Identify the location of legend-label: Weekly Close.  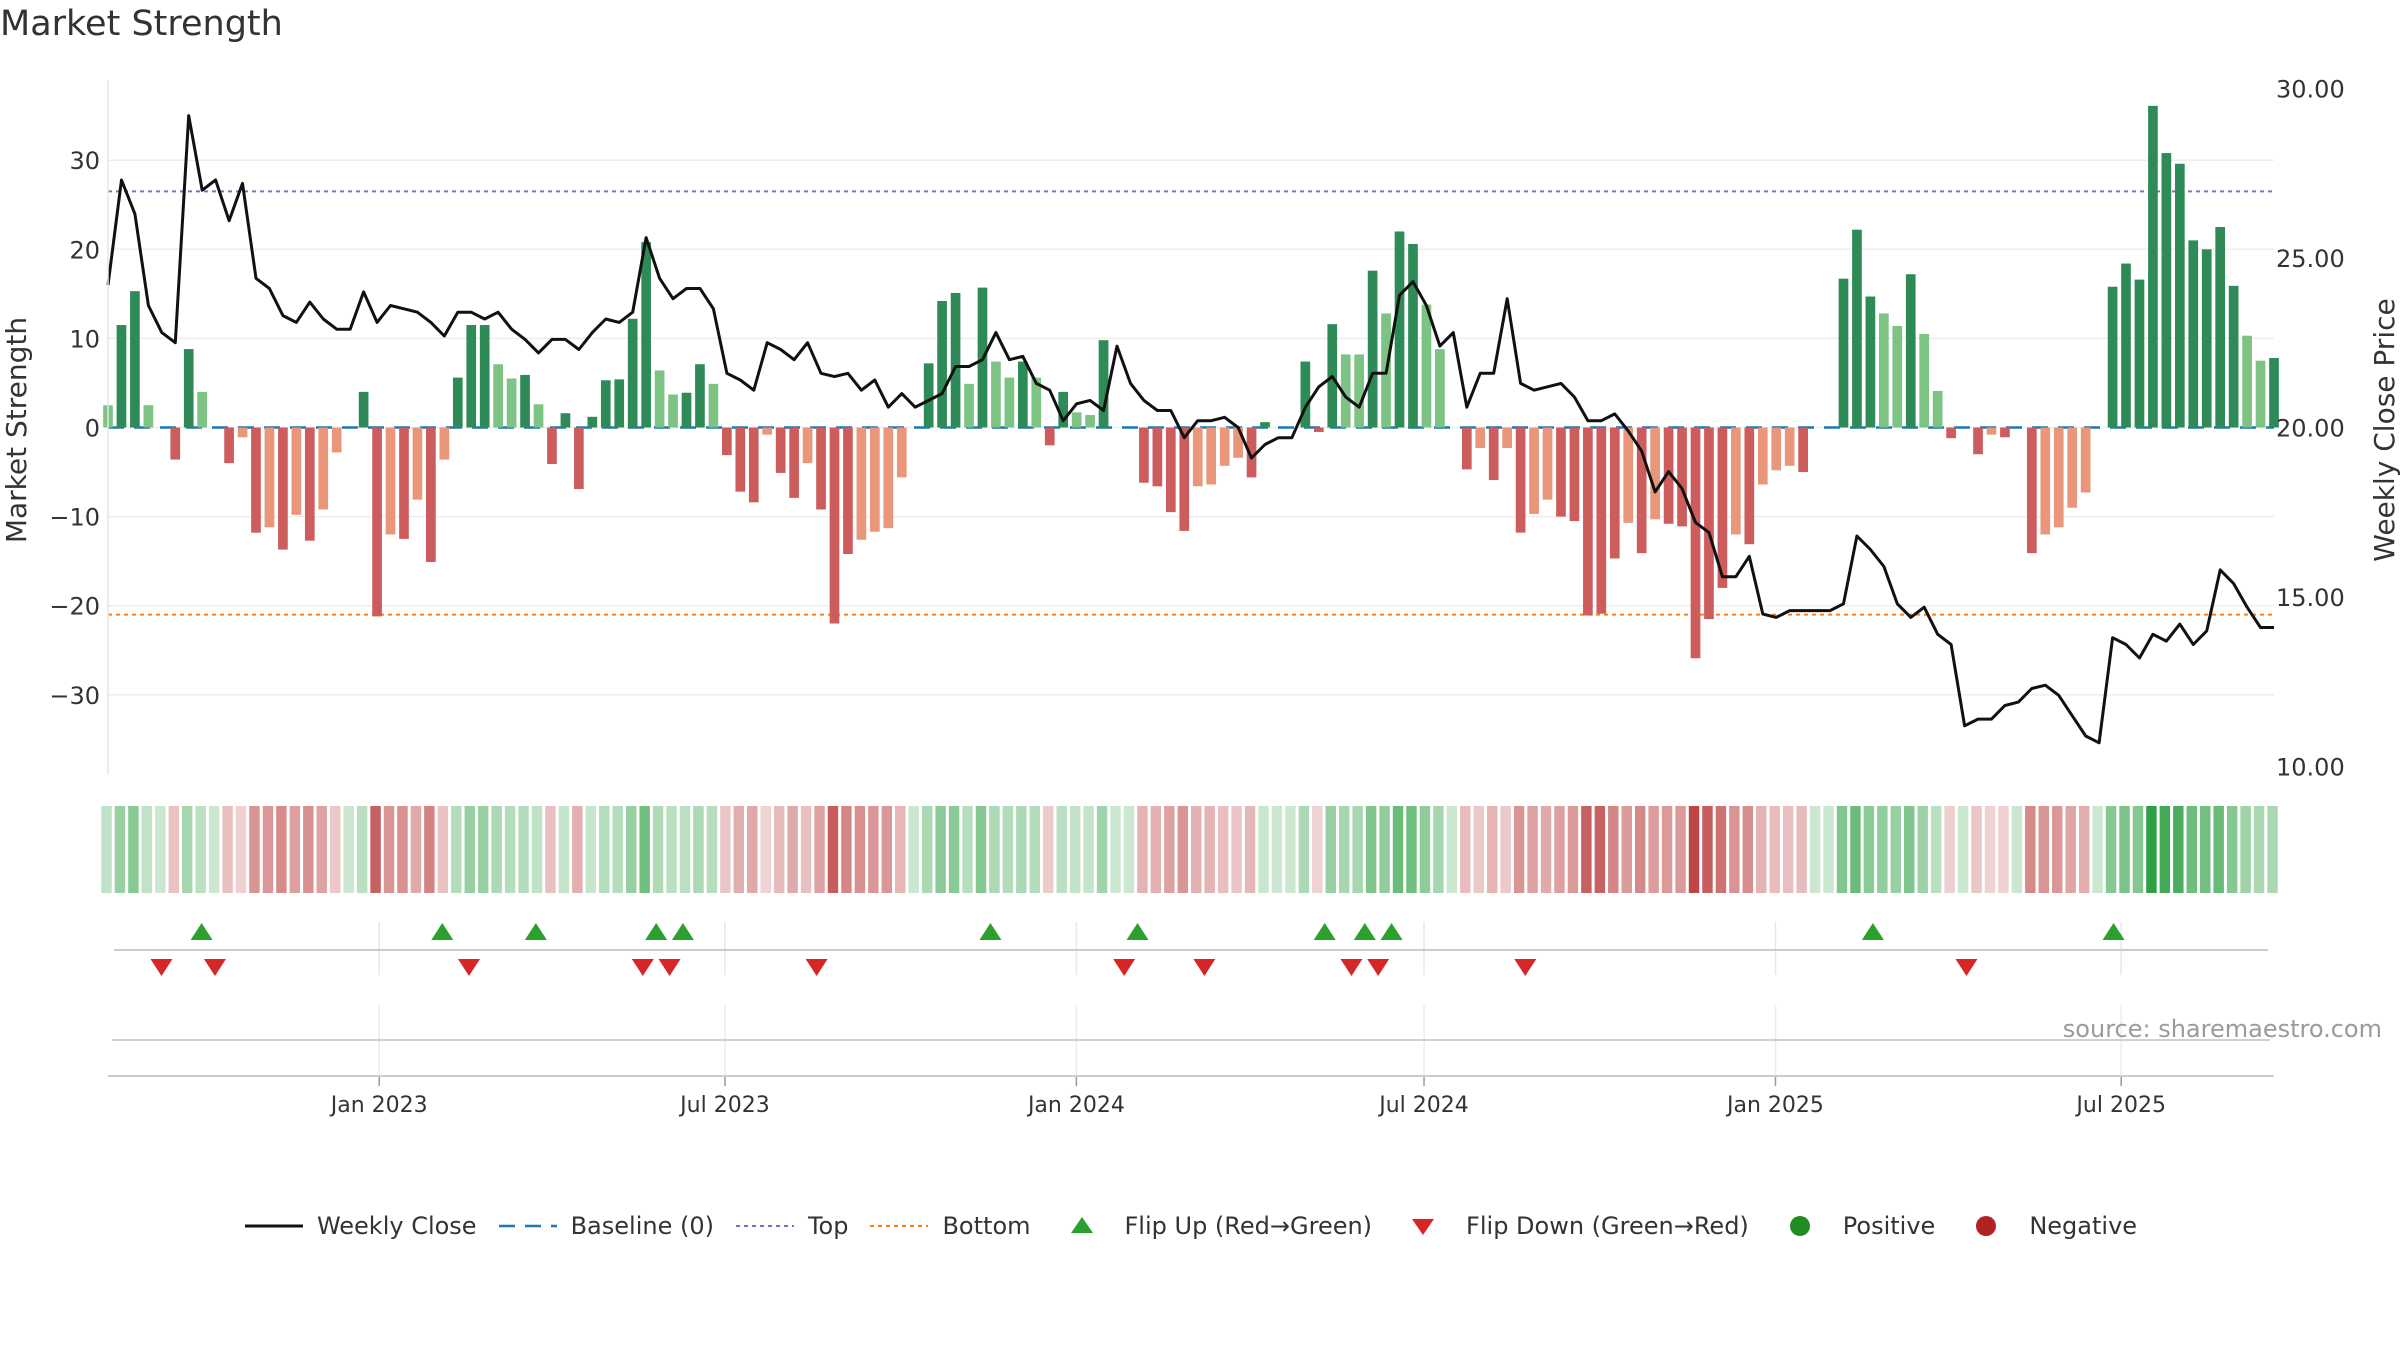
(396, 1226).